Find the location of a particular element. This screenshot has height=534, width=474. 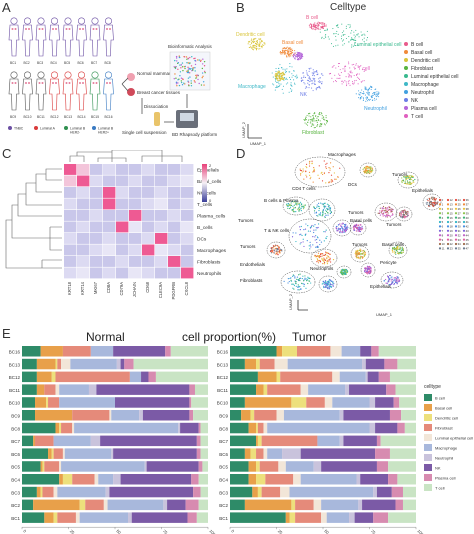

figure-id-label: BC1 is located at coordinates (13, 63).